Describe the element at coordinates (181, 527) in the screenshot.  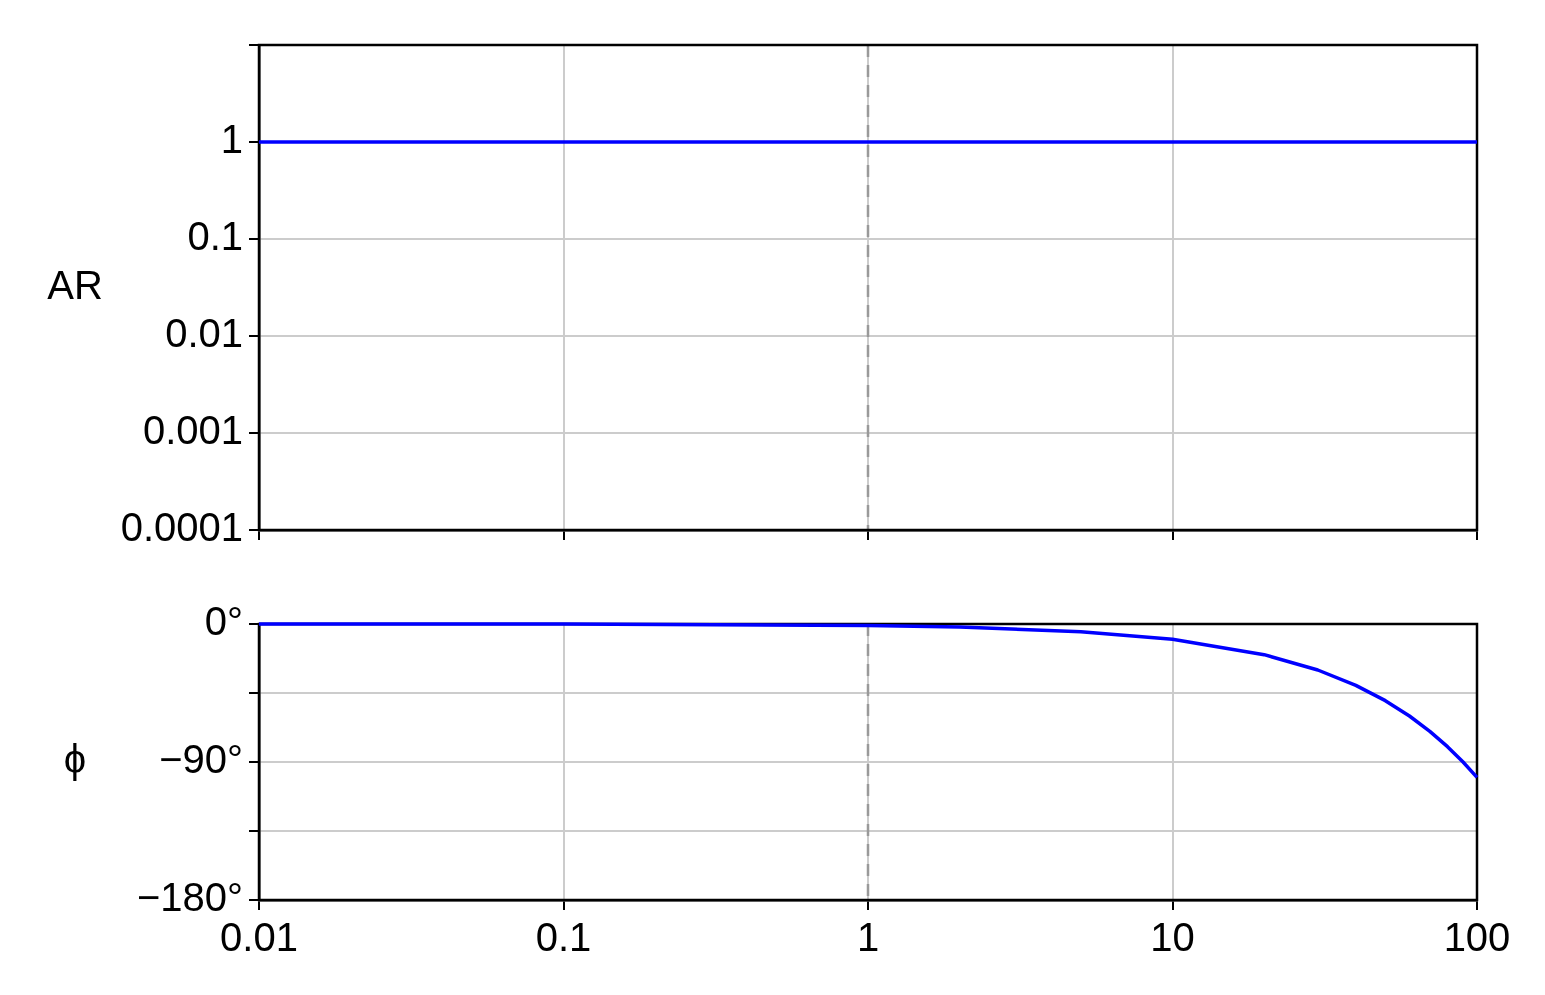
I see `y-tick-label: 0.0001` at that location.